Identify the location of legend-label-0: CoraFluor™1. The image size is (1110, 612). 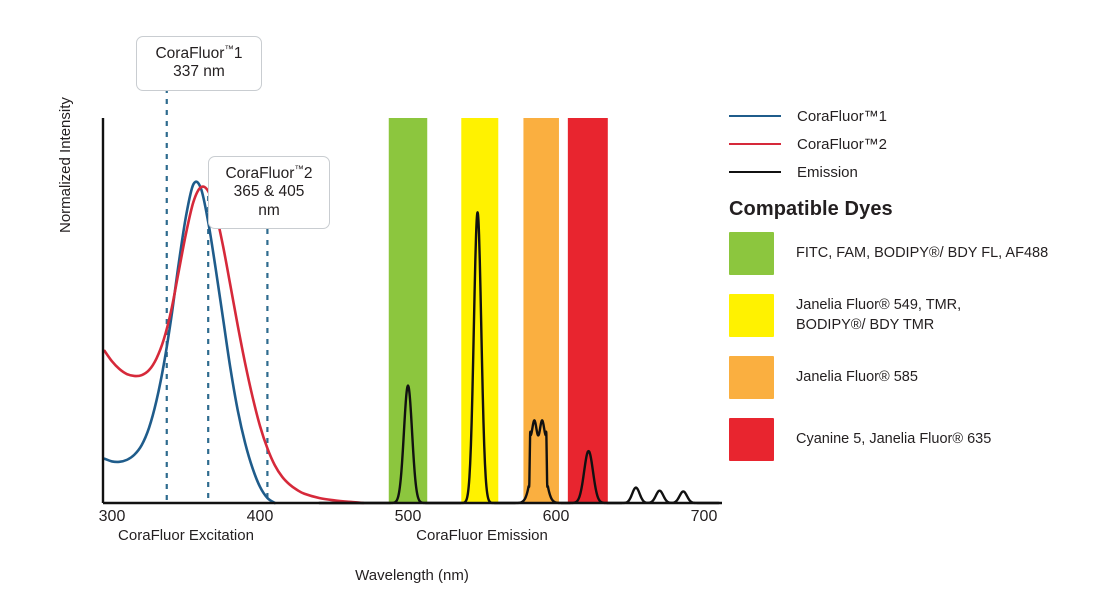
(842, 116).